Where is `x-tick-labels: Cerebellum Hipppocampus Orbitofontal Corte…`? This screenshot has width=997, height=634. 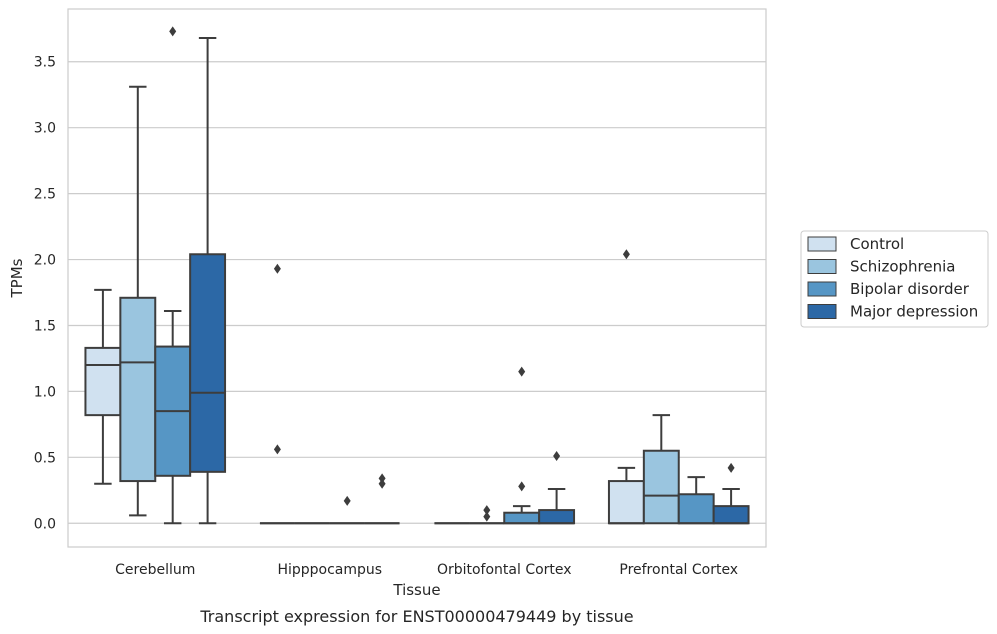
x-tick-labels: Cerebellum Hipppocampus Orbitofontal Corte… is located at coordinates (426, 570).